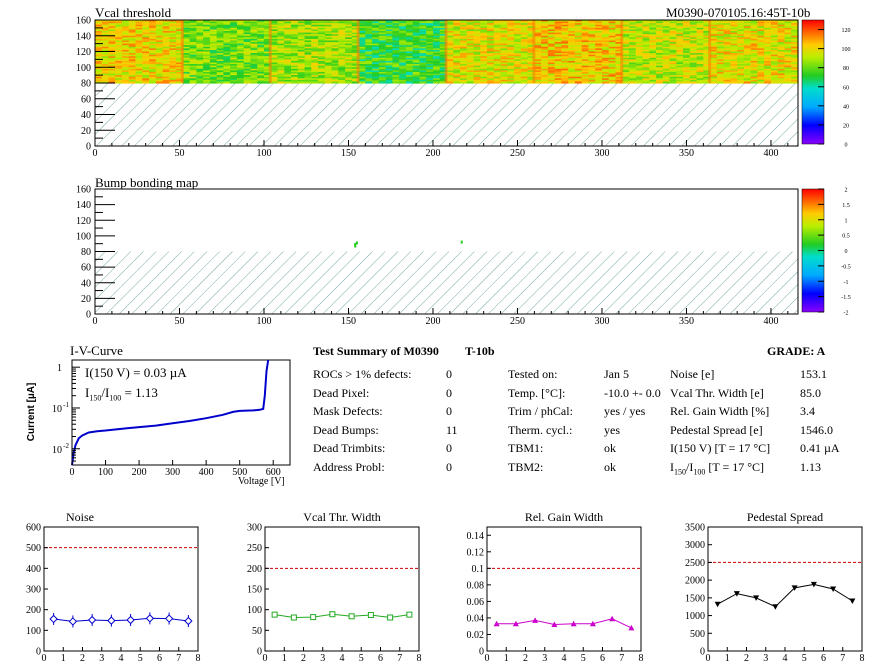  I want to click on y-tick-label: 500, so click(697, 634).